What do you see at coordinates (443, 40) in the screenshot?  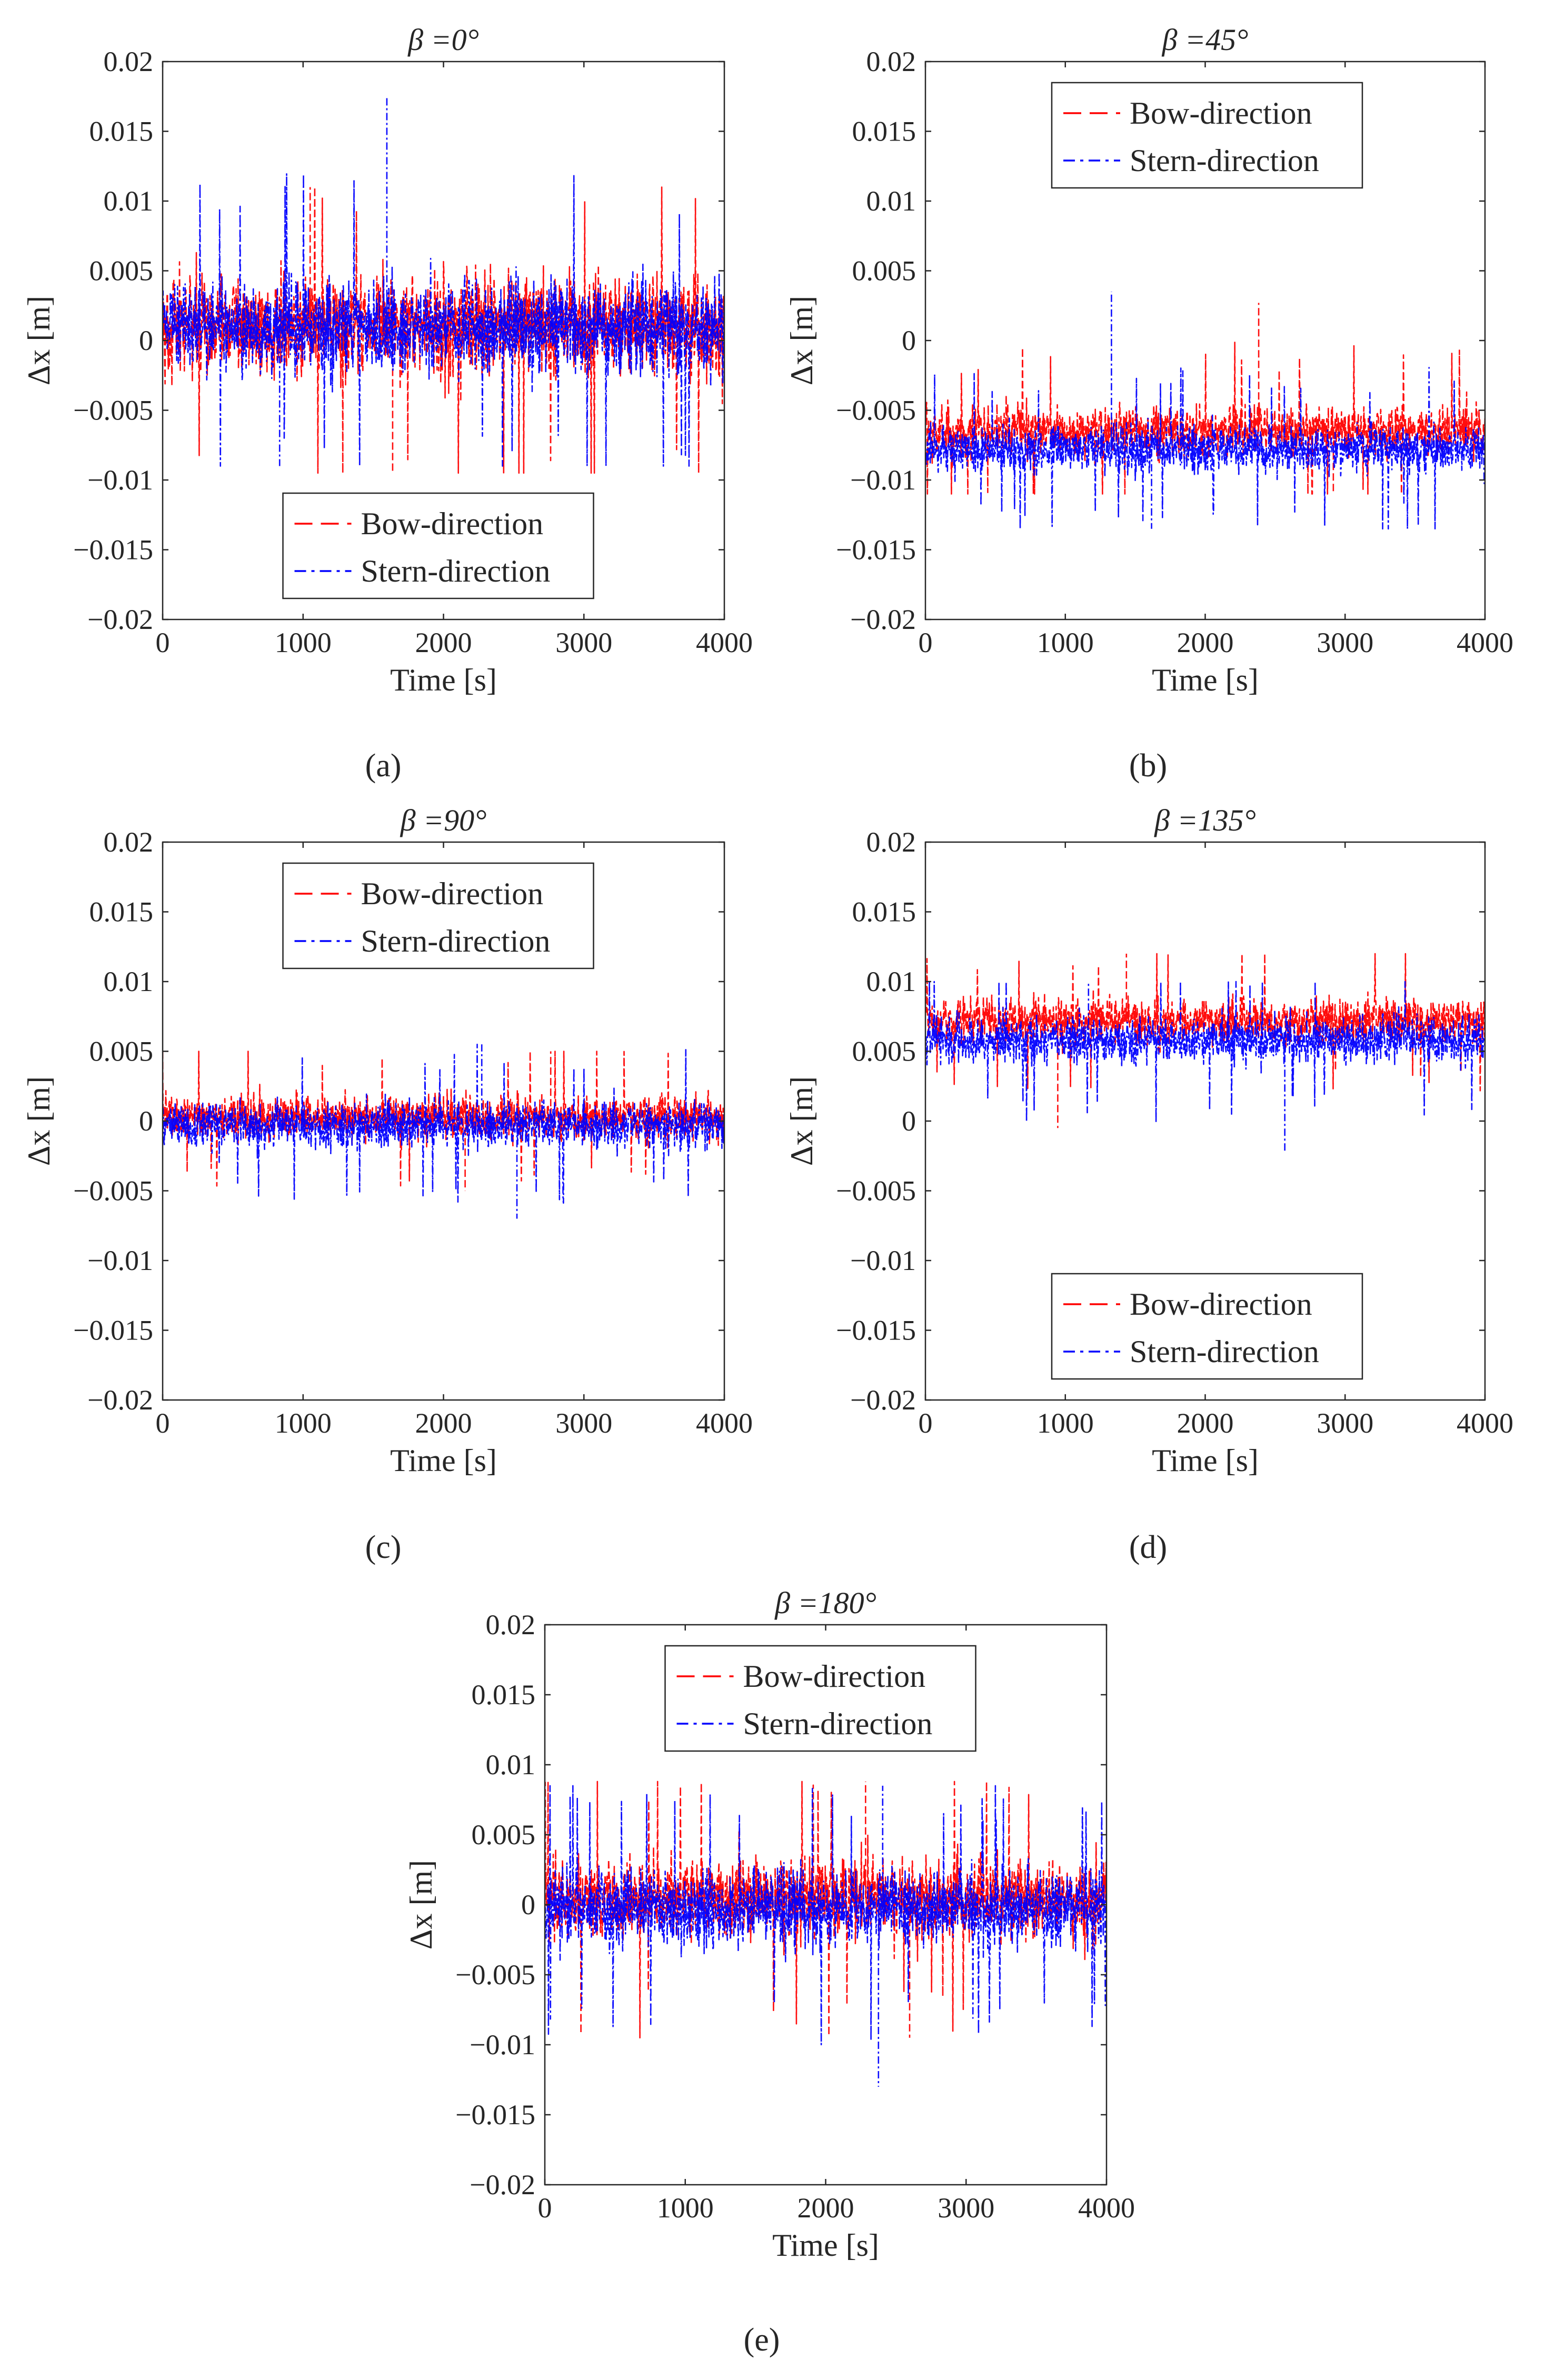 I see `chart-title: β =0°` at bounding box center [443, 40].